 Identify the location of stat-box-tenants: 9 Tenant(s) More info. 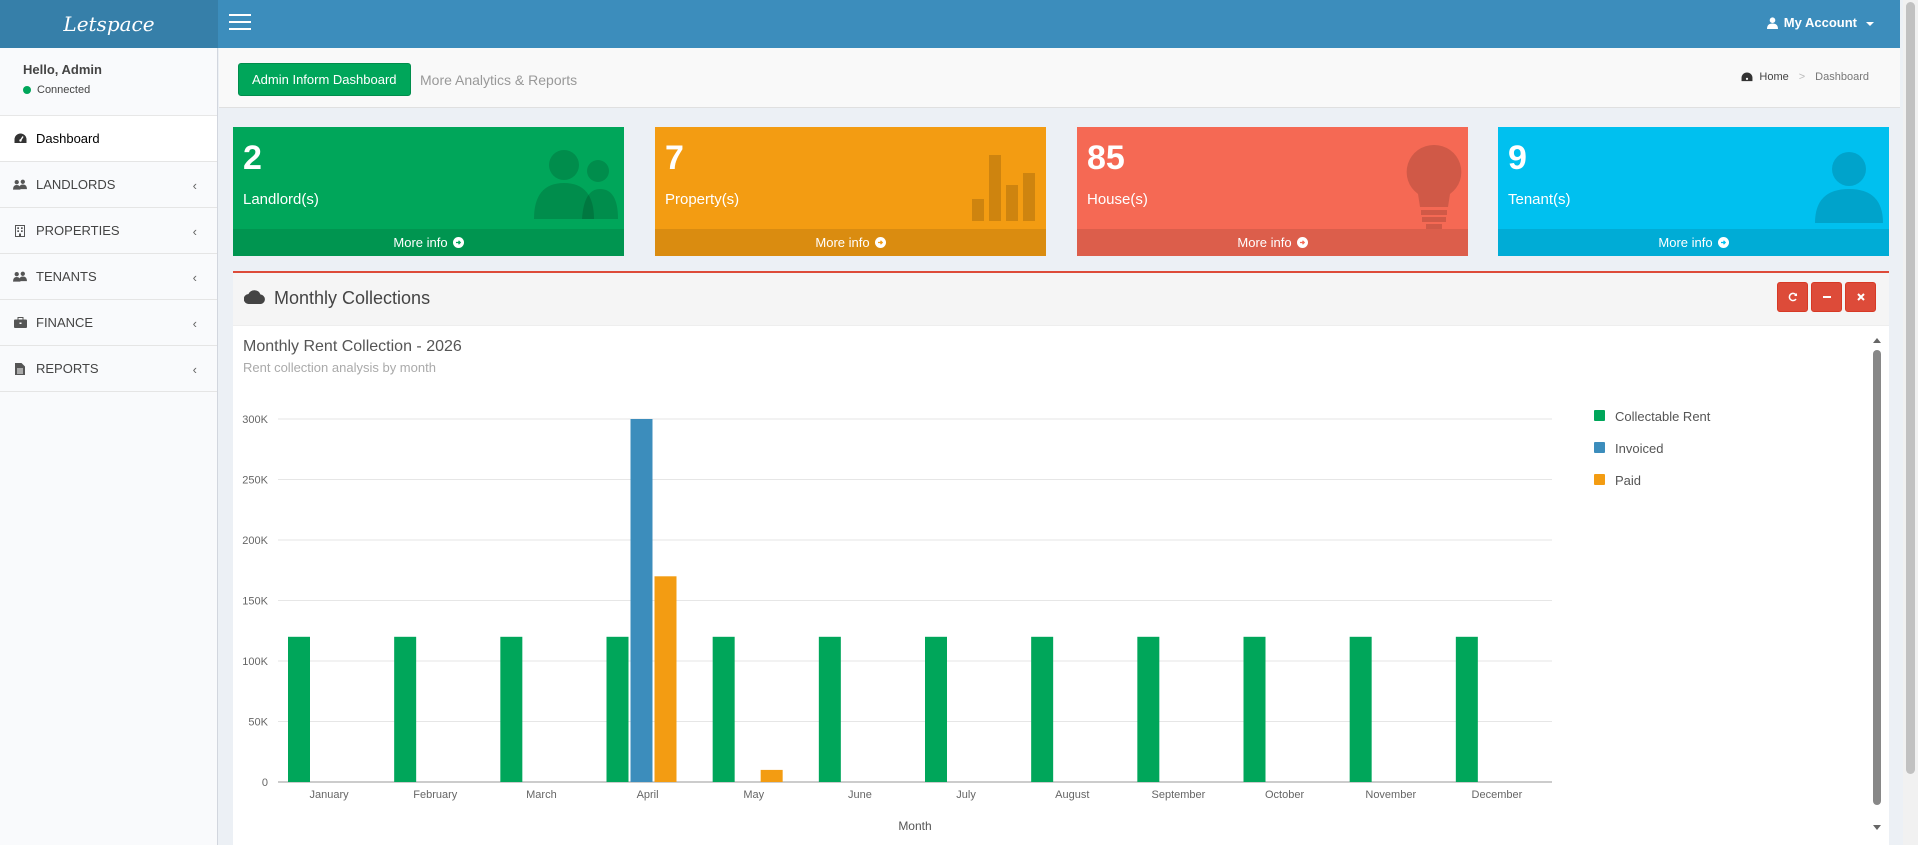
(1693, 191).